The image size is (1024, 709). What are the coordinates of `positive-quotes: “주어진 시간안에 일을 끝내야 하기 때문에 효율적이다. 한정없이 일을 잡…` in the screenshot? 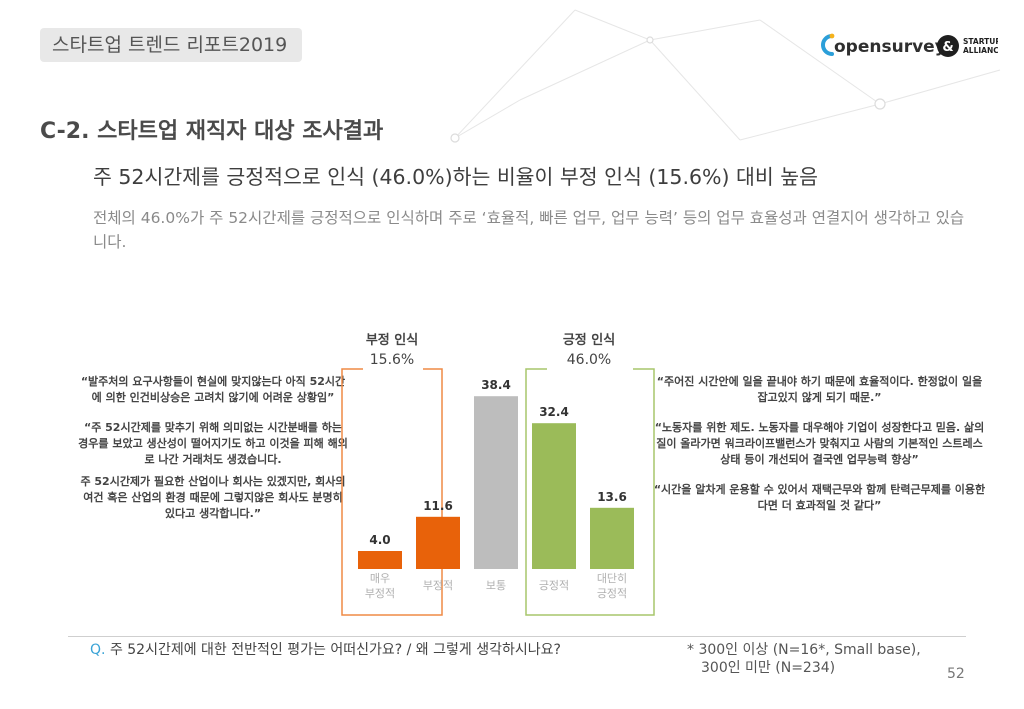 It's located at (819, 444).